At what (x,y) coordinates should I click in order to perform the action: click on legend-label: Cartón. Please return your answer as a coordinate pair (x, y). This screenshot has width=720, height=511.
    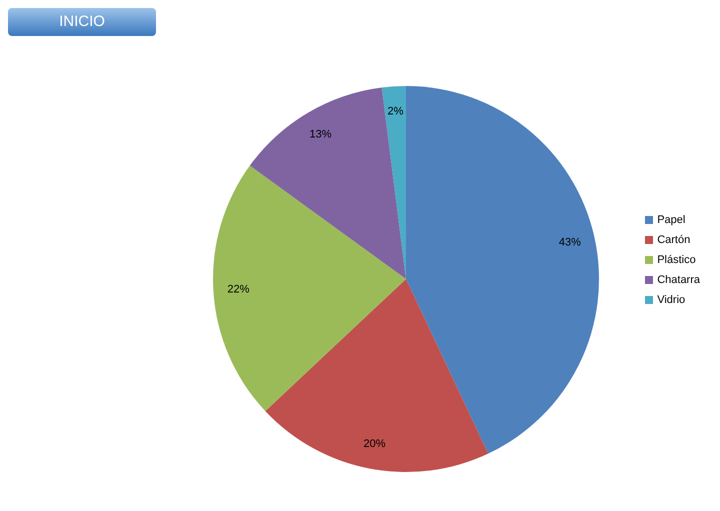
    Looking at the image, I should click on (673, 240).